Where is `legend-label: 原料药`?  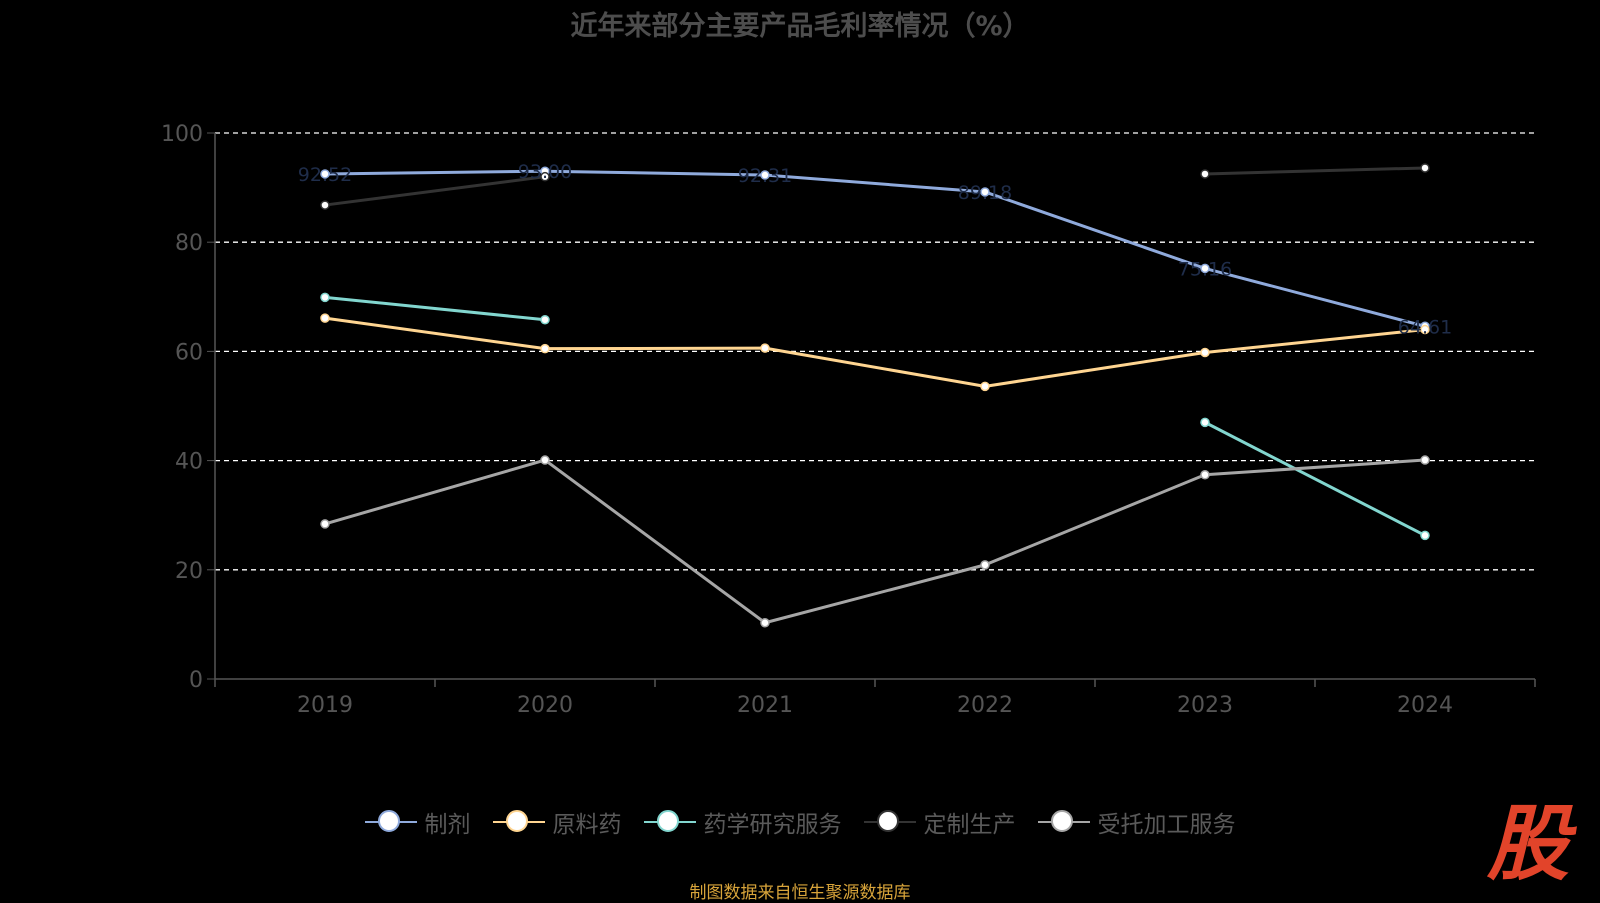 legend-label: 原料药 is located at coordinates (587, 825).